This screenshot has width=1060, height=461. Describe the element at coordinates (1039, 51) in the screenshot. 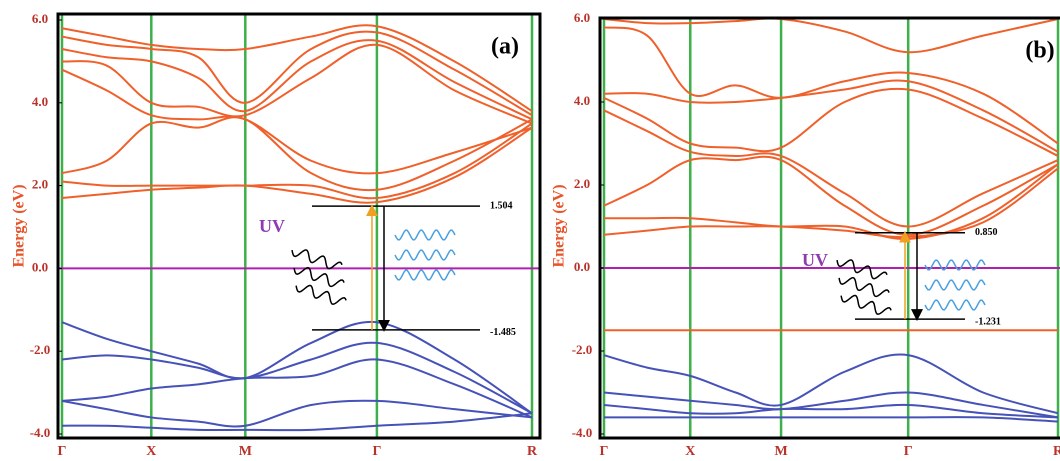

I see `panel-label: (b)` at that location.